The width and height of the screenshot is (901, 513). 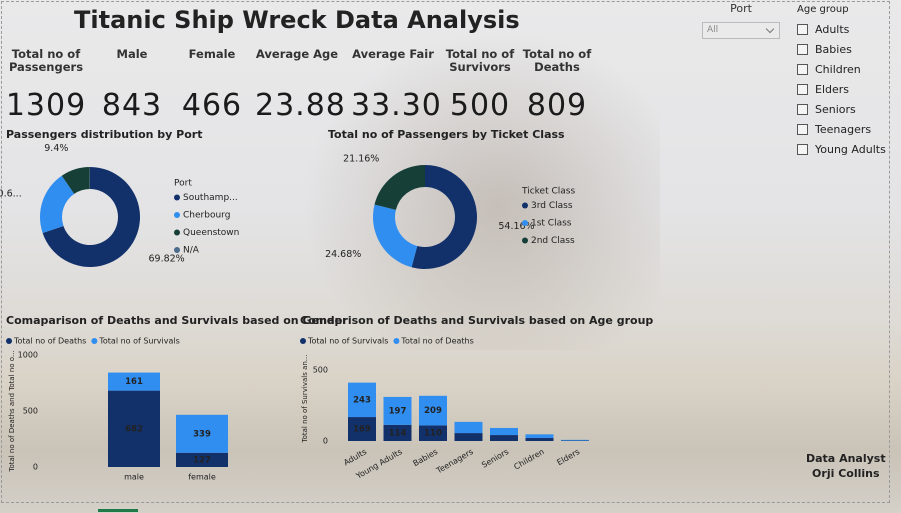 What do you see at coordinates (166, 258) in the screenshot?
I see `data-label: 69.82%` at bounding box center [166, 258].